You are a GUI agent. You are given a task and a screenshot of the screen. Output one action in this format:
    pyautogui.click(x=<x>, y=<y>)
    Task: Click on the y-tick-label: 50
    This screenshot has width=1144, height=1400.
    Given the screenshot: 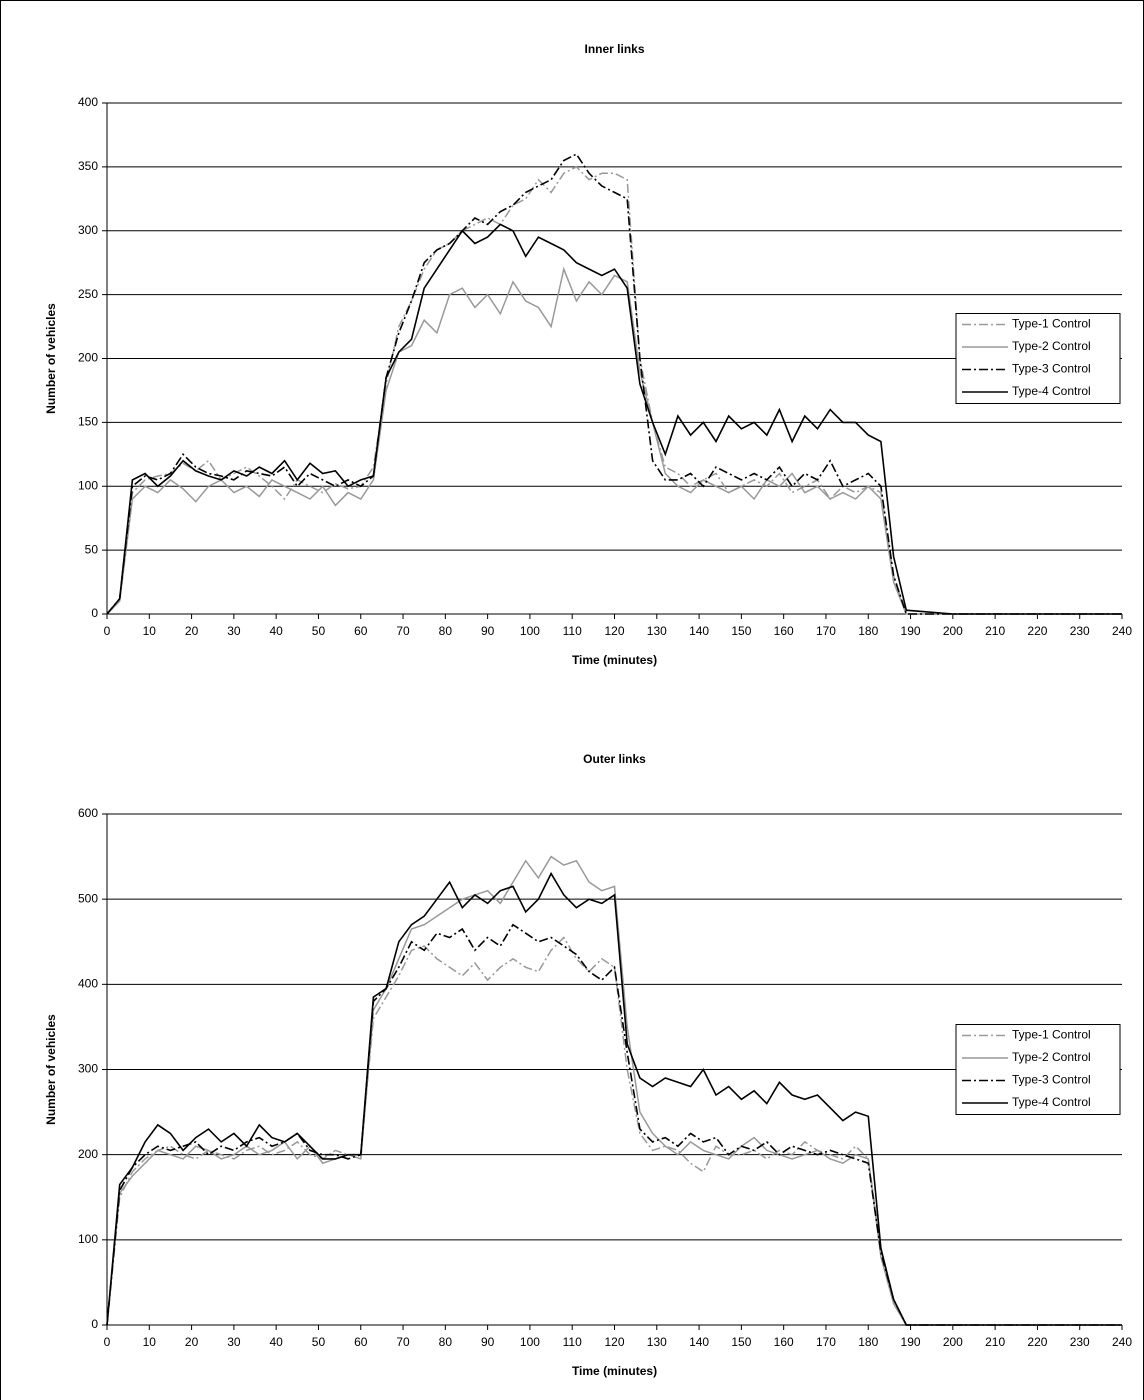 What is the action you would take?
    pyautogui.click(x=92, y=549)
    